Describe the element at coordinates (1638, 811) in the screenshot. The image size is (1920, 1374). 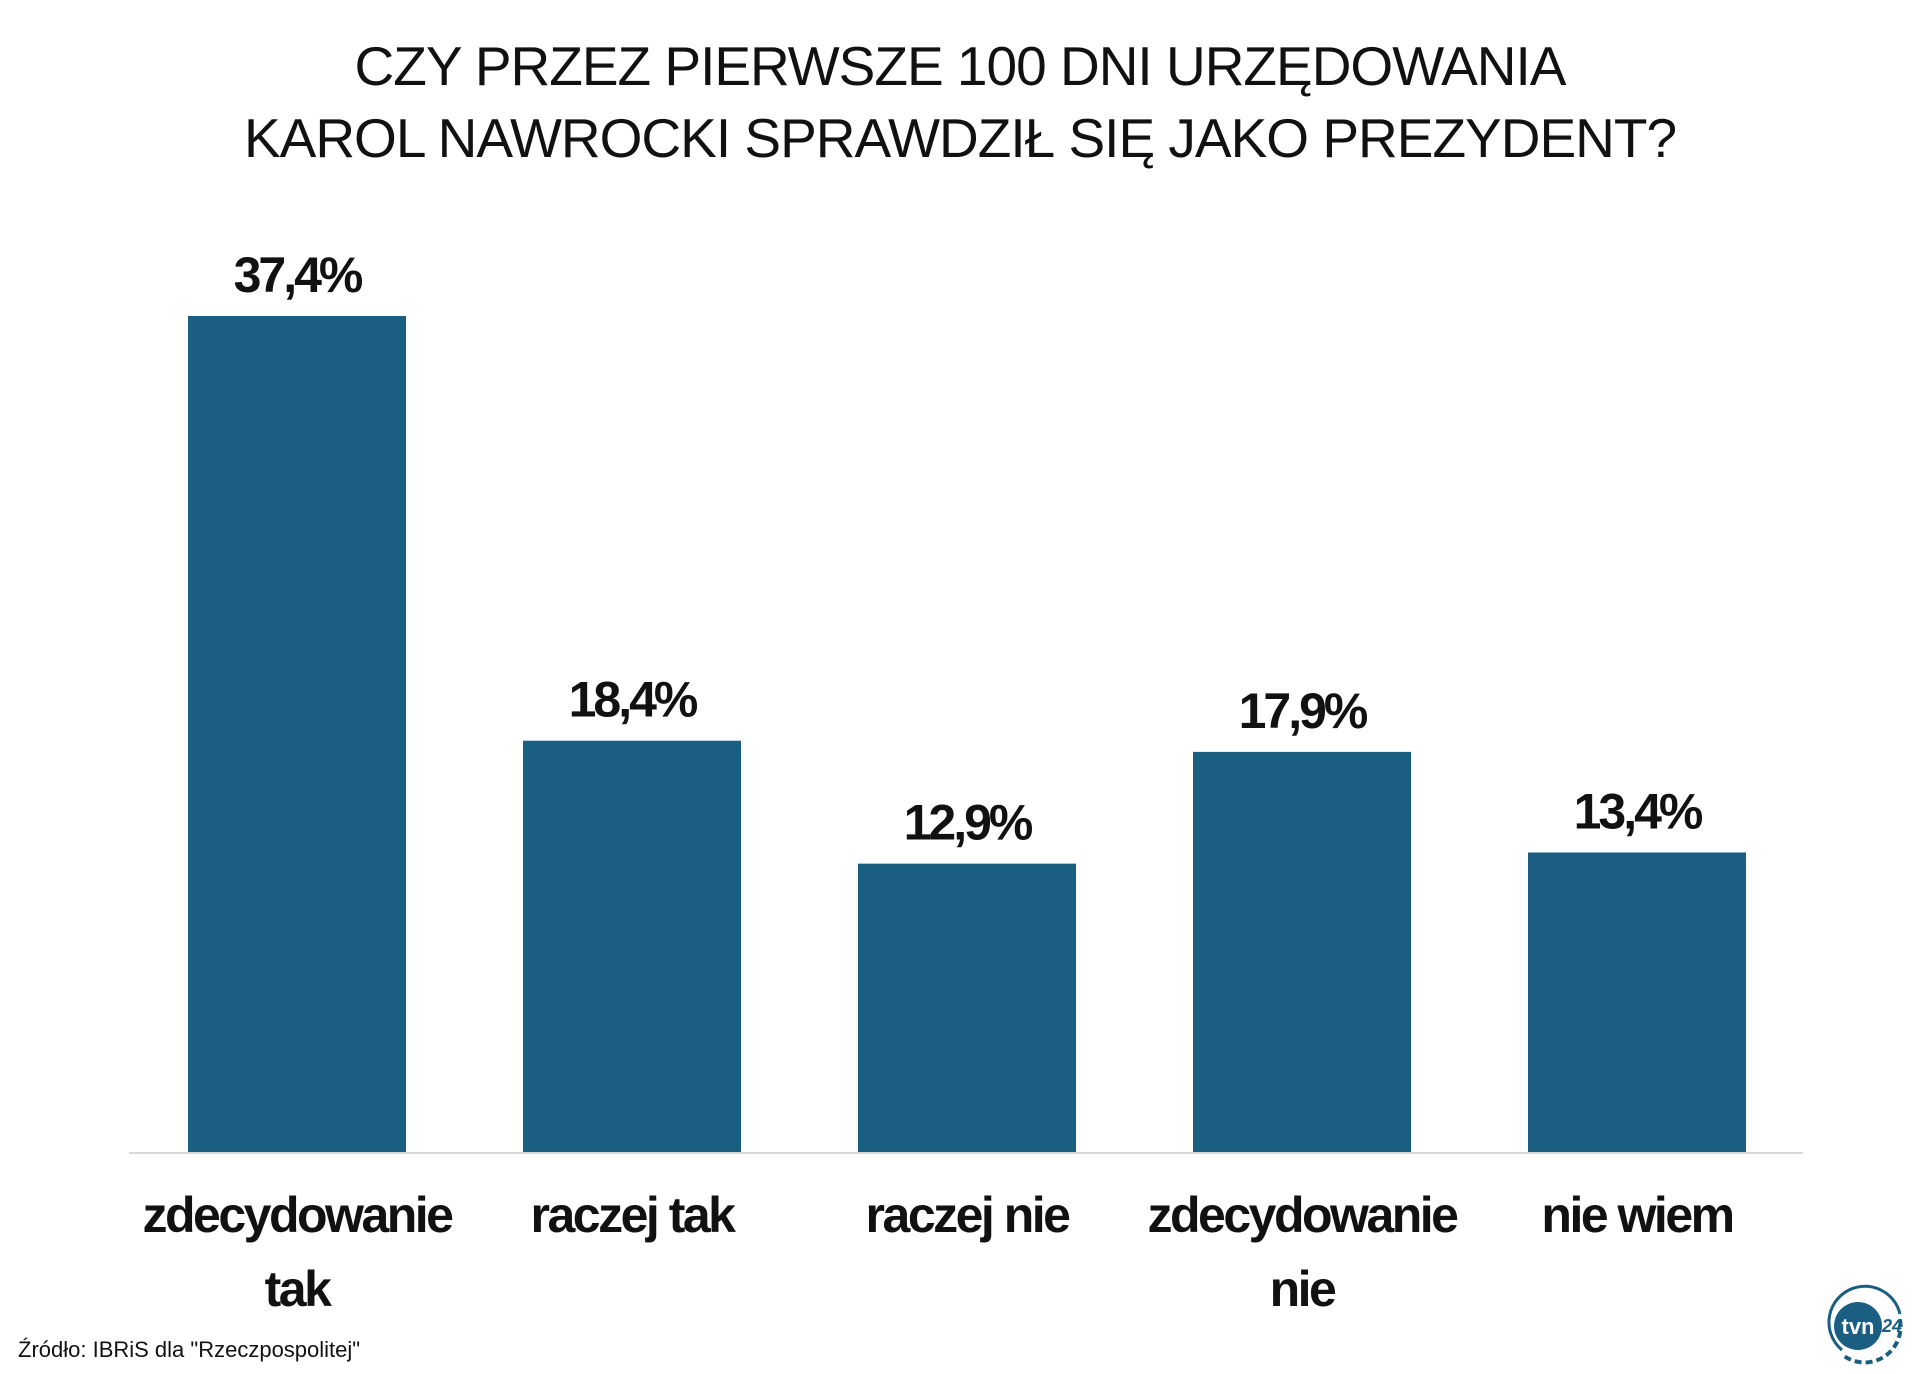
I see `value-label: 13,4%` at that location.